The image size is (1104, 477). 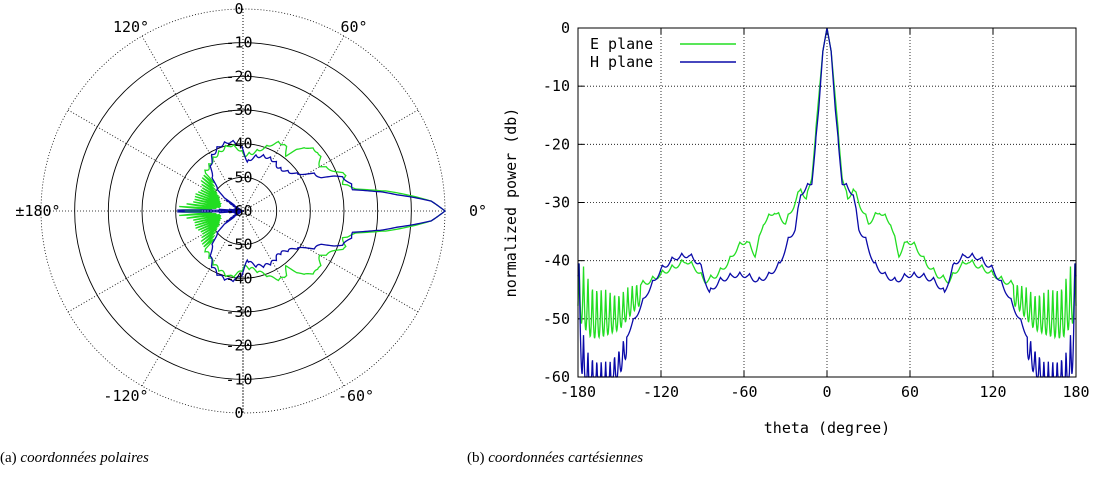 I want to click on radial-tick-label-top: -40, so click(x=238, y=144).